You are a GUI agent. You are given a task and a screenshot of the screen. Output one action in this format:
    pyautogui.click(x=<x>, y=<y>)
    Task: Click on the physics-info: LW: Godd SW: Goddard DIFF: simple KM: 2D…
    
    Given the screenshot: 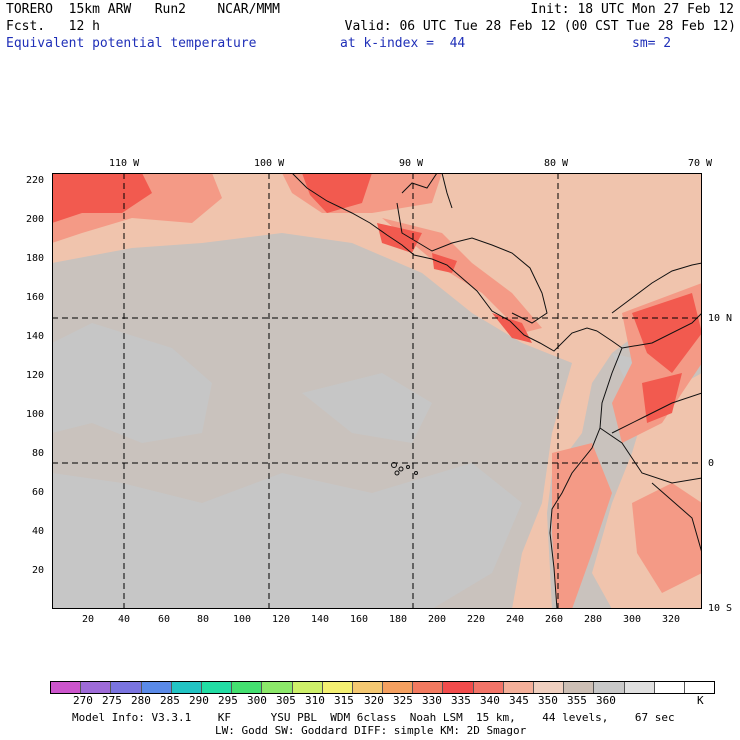 What is the action you would take?
    pyautogui.click(x=371, y=730)
    